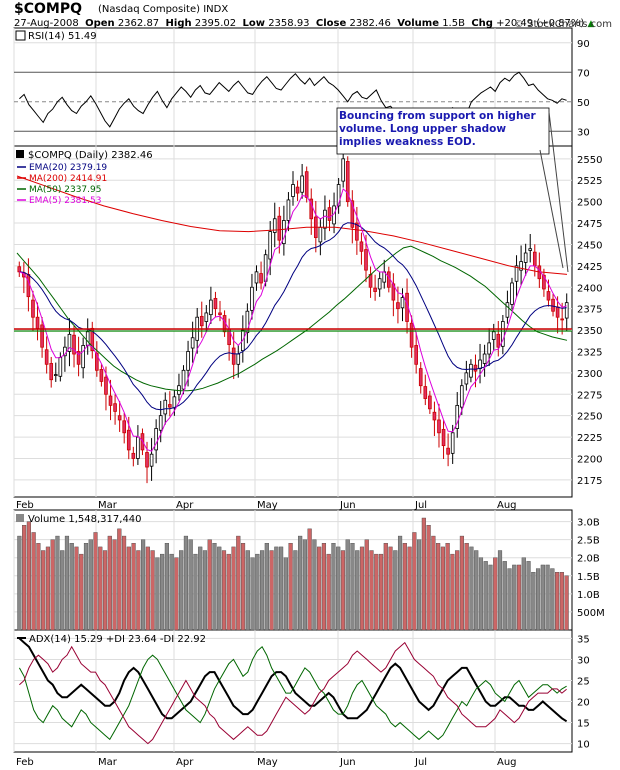  I want to click on price-tick-label: 2400, so click(589, 288).